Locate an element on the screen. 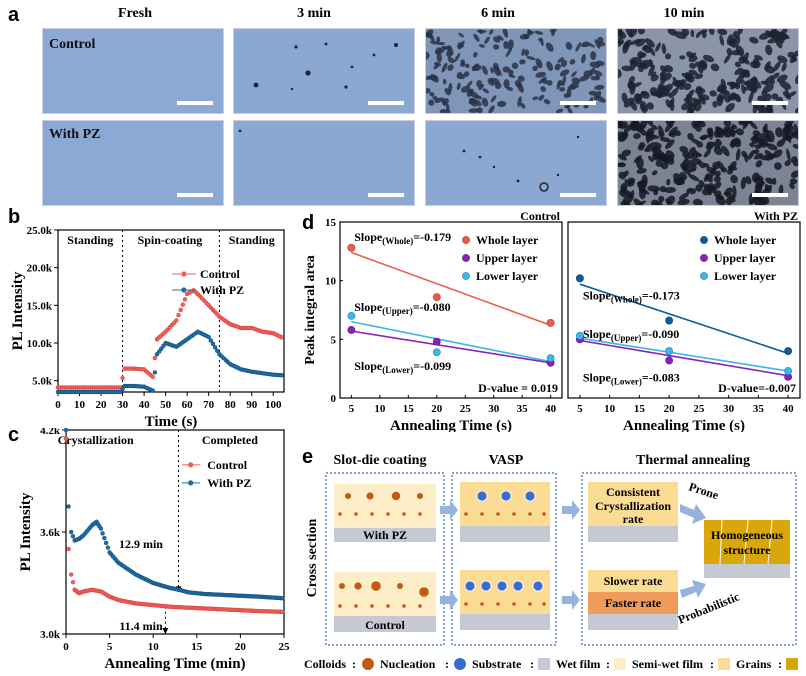 The height and width of the screenshot is (676, 806). x-tick-label: 20 is located at coordinates (241, 647).